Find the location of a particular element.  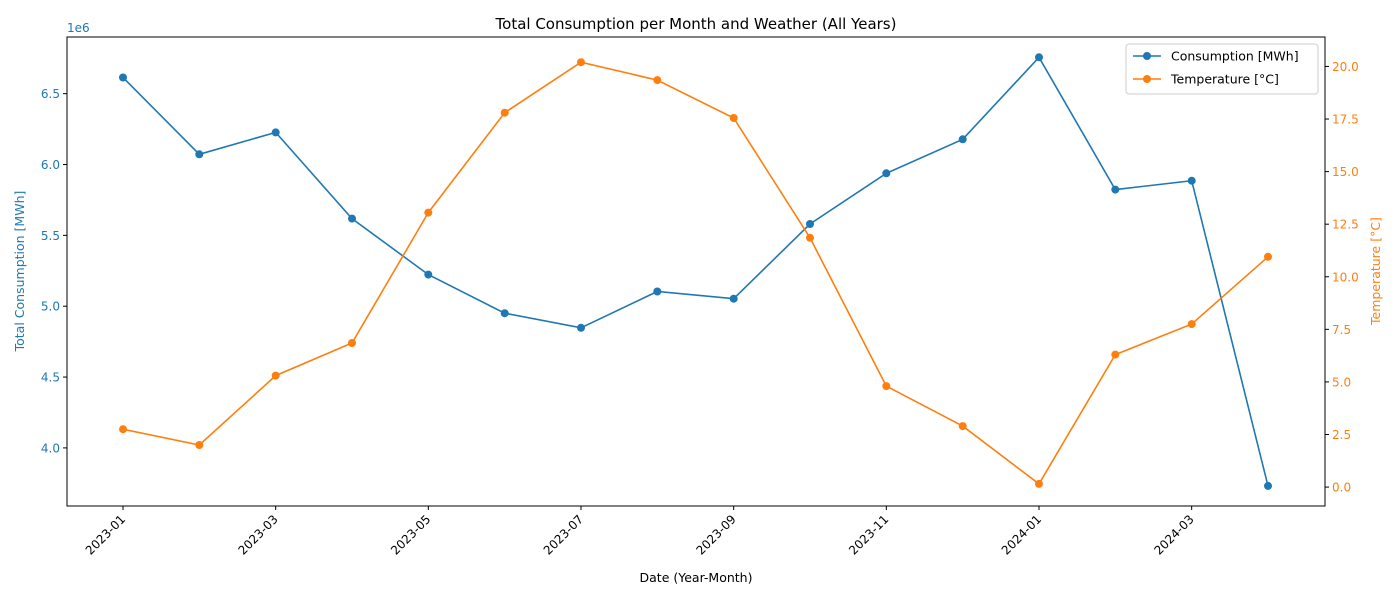

x-axis-label: Date (Year-Month) is located at coordinates (696, 577).